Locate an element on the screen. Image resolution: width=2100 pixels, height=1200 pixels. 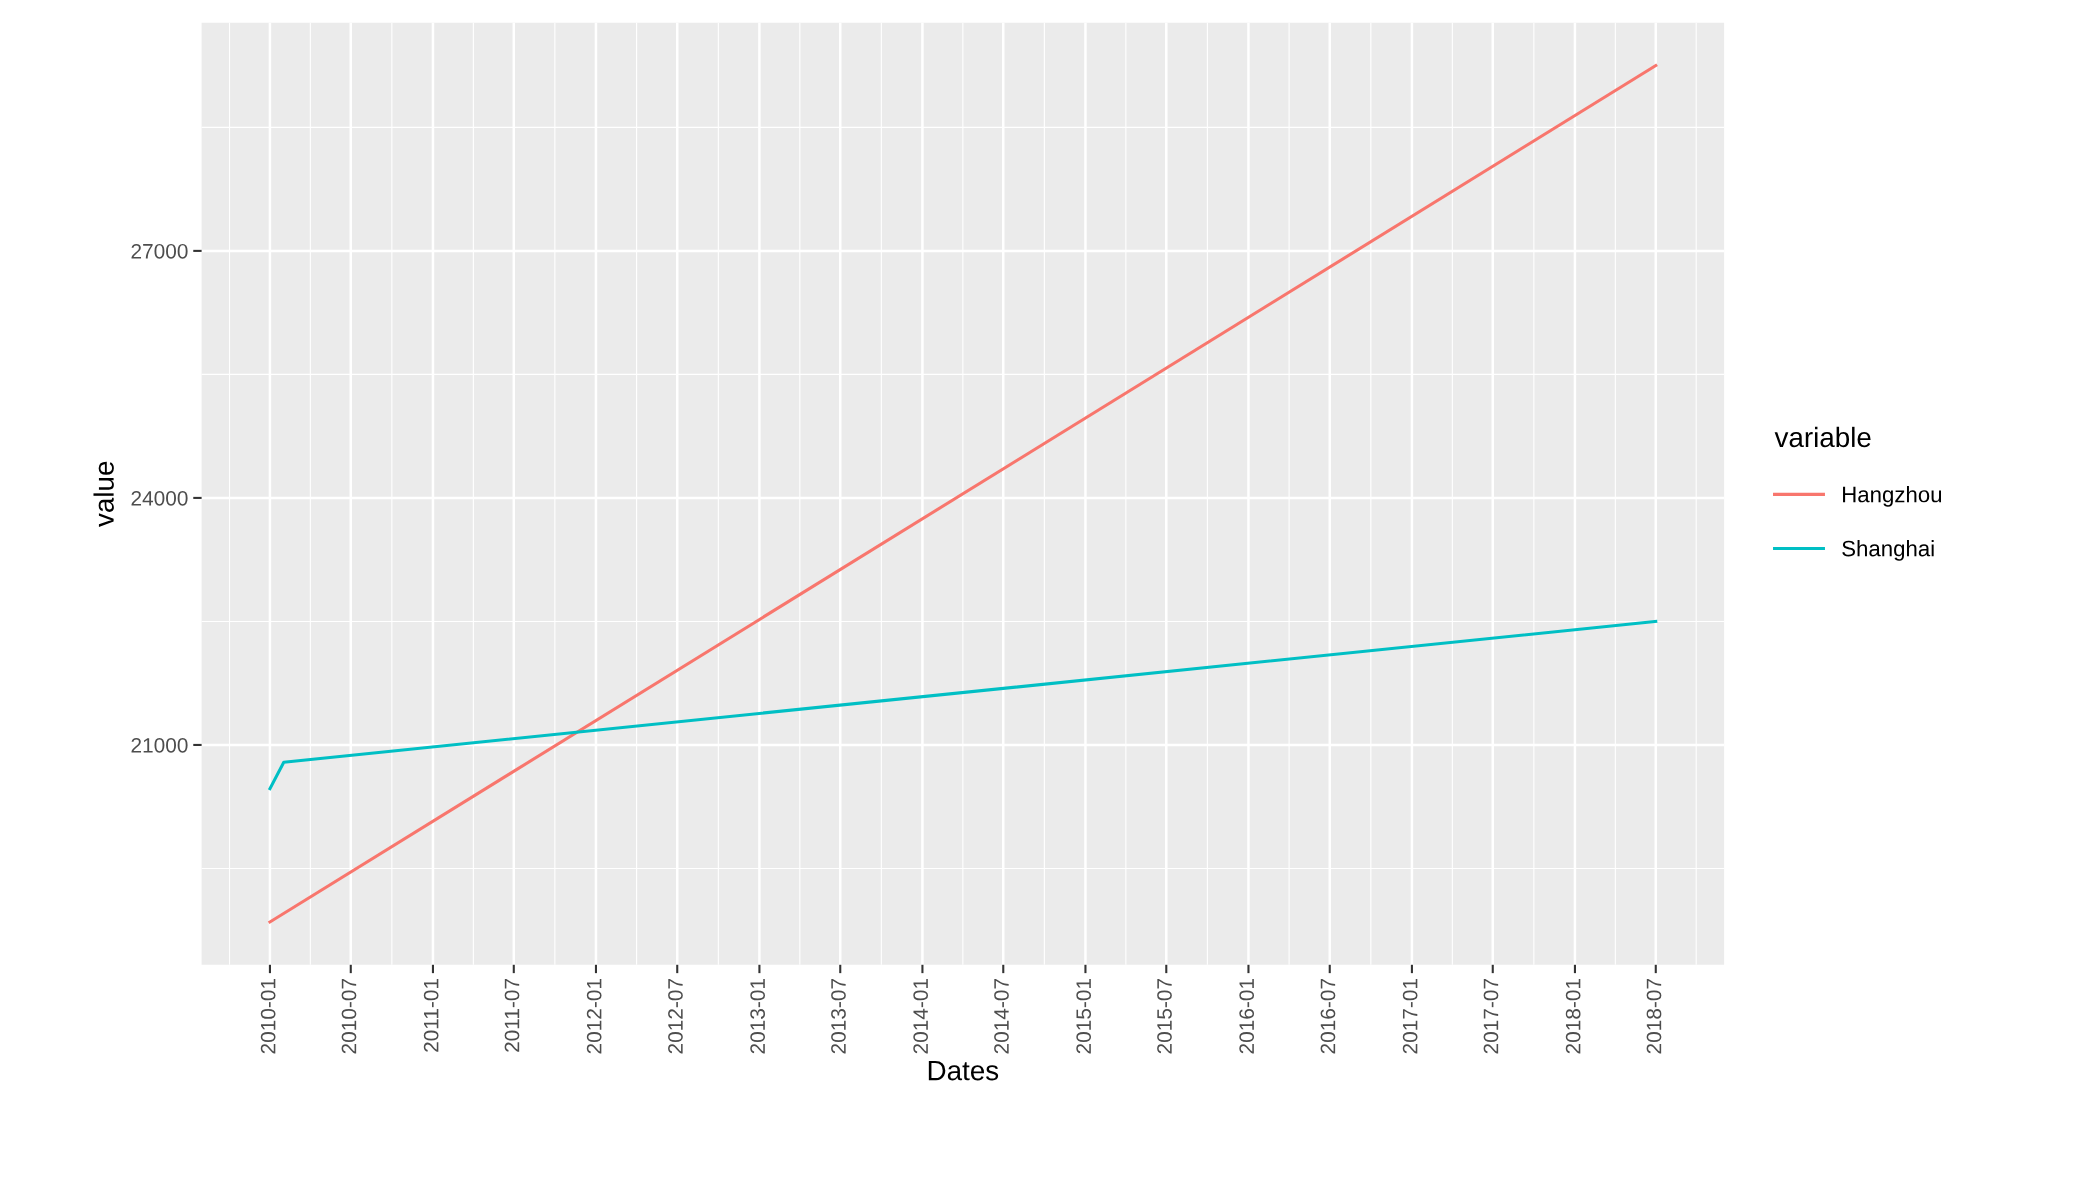
y-tick-label: 27000 is located at coordinates (159, 251).